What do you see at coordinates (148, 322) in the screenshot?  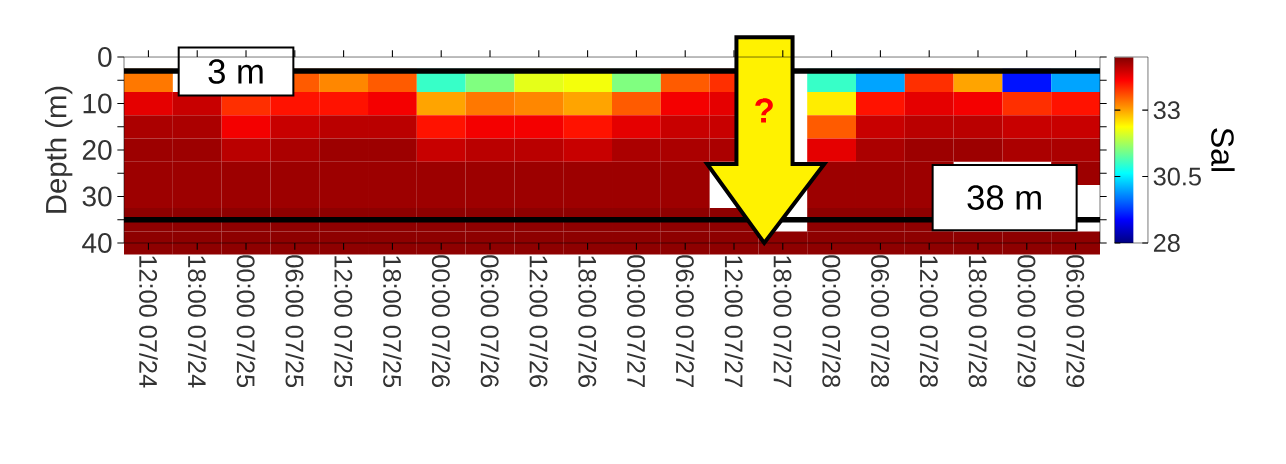 I see `x-tick-label: 12:00 07/24` at bounding box center [148, 322].